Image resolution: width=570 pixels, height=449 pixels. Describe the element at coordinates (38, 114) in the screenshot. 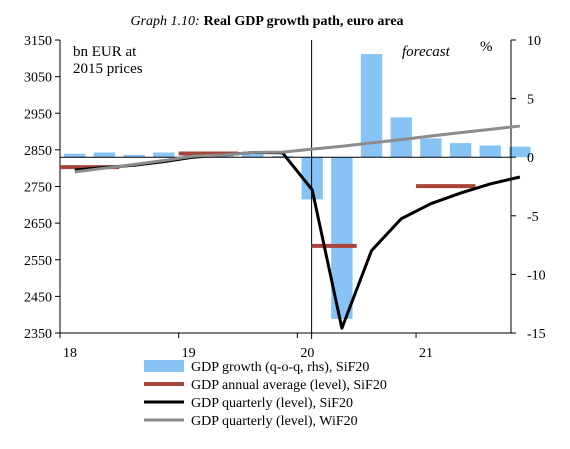

I see `left-tick-label: 2950` at that location.